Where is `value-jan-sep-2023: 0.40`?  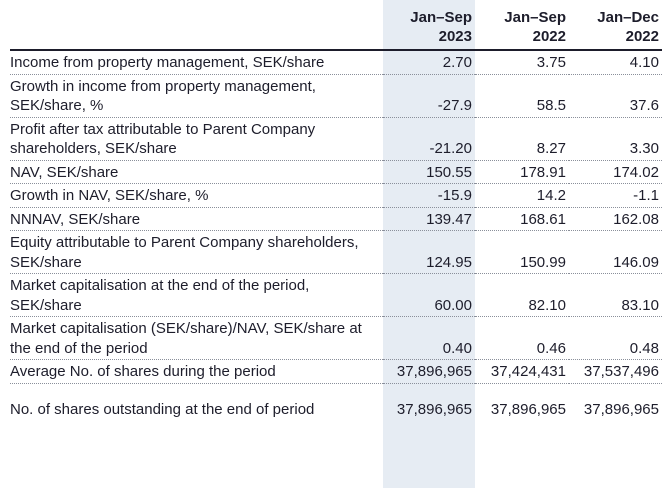 value-jan-sep-2023: 0.40 is located at coordinates (457, 348).